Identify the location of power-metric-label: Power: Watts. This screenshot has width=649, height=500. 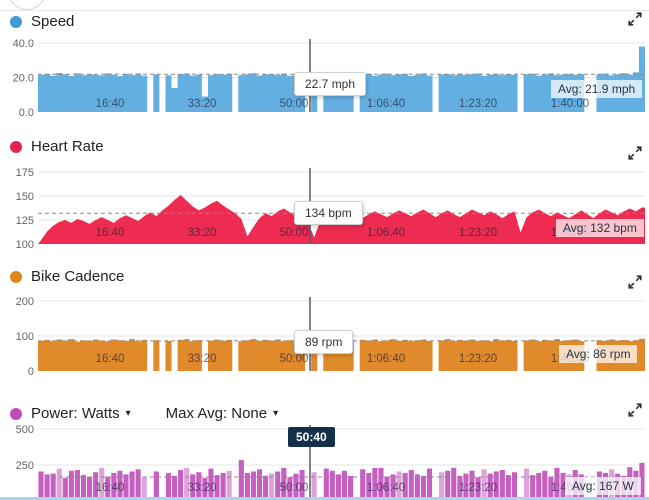
(75, 413).